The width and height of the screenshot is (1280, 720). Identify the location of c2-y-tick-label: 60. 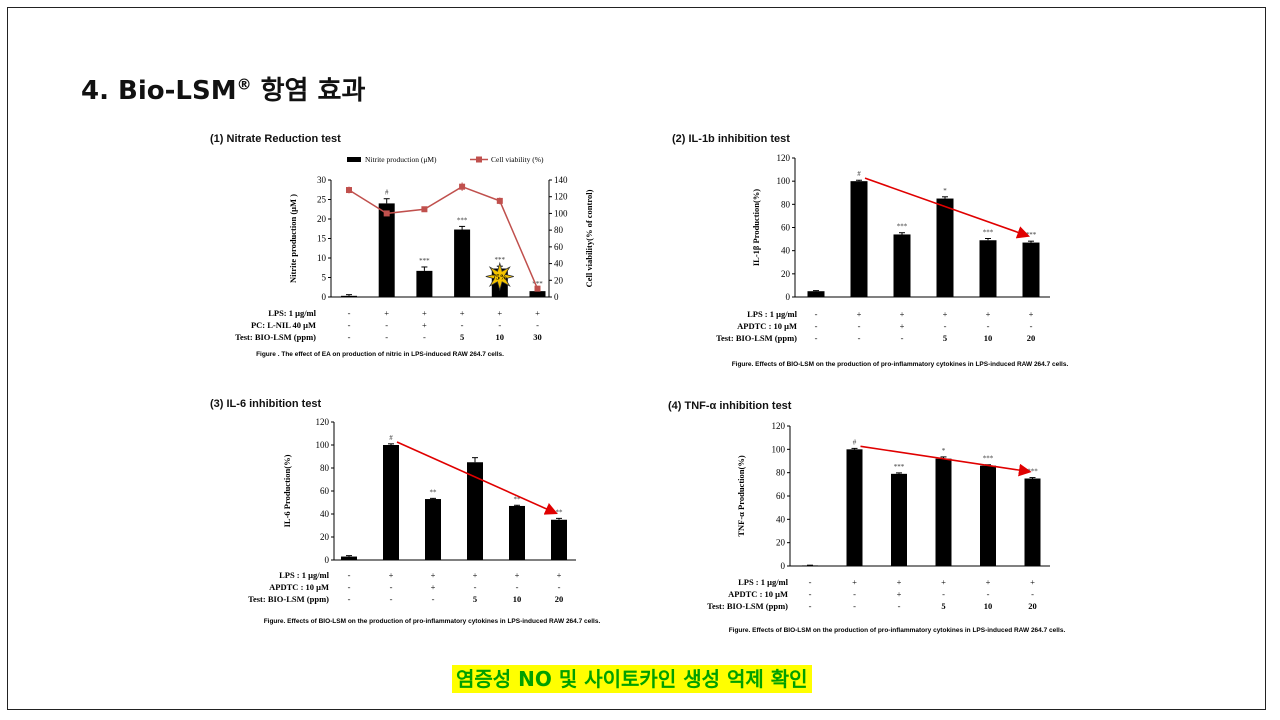
(786, 228).